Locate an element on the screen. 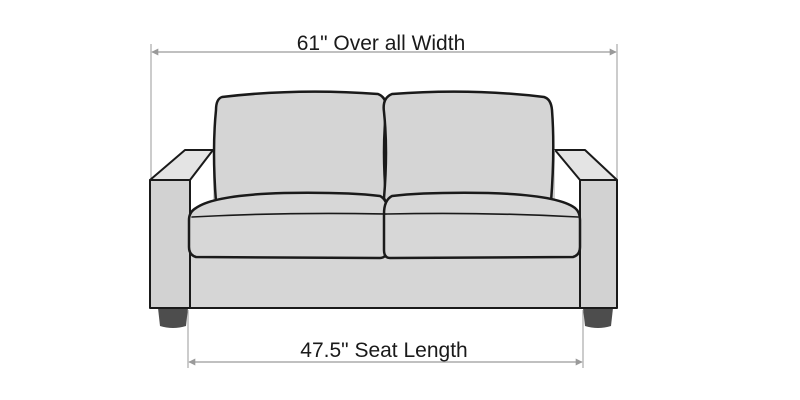 Image resolution: width=800 pixels, height=400 pixels. seat-cushion-right is located at coordinates (482, 225).